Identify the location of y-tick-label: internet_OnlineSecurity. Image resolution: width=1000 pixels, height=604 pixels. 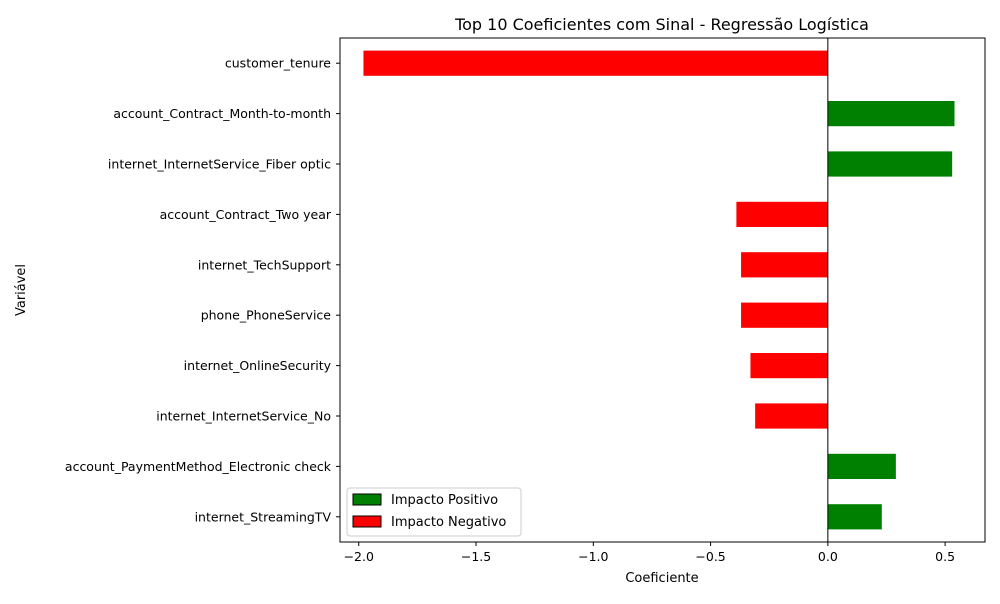
(258, 365).